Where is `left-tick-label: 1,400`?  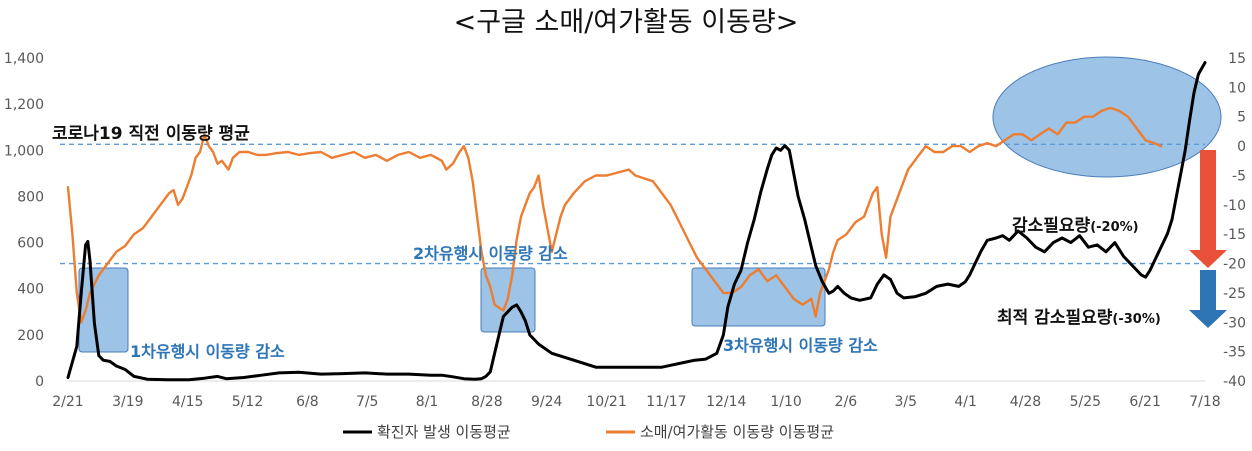
left-tick-label: 1,400 is located at coordinates (24, 59).